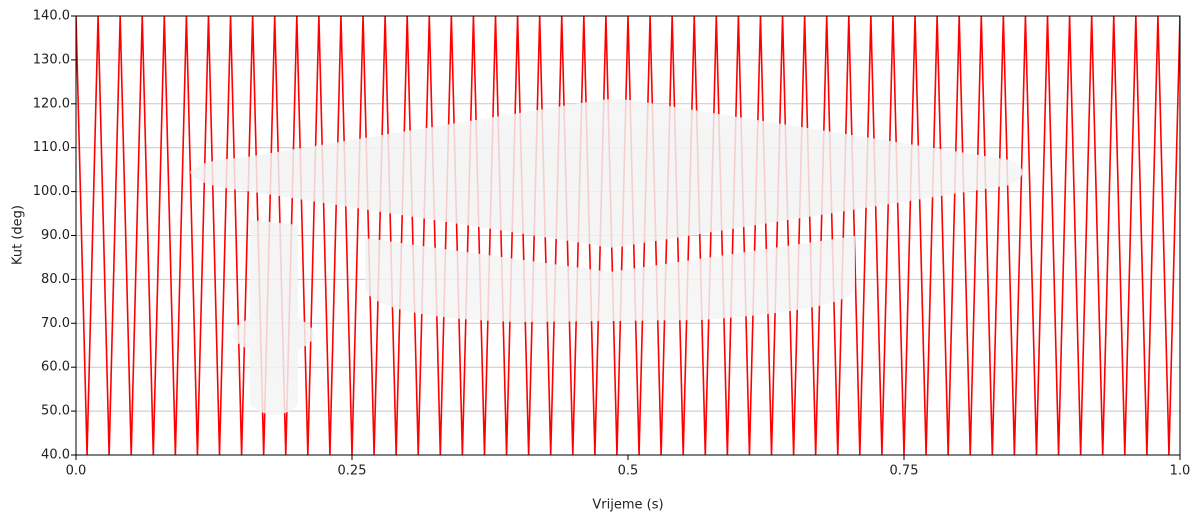  I want to click on y-tick-label: 100.0, so click(51, 191).